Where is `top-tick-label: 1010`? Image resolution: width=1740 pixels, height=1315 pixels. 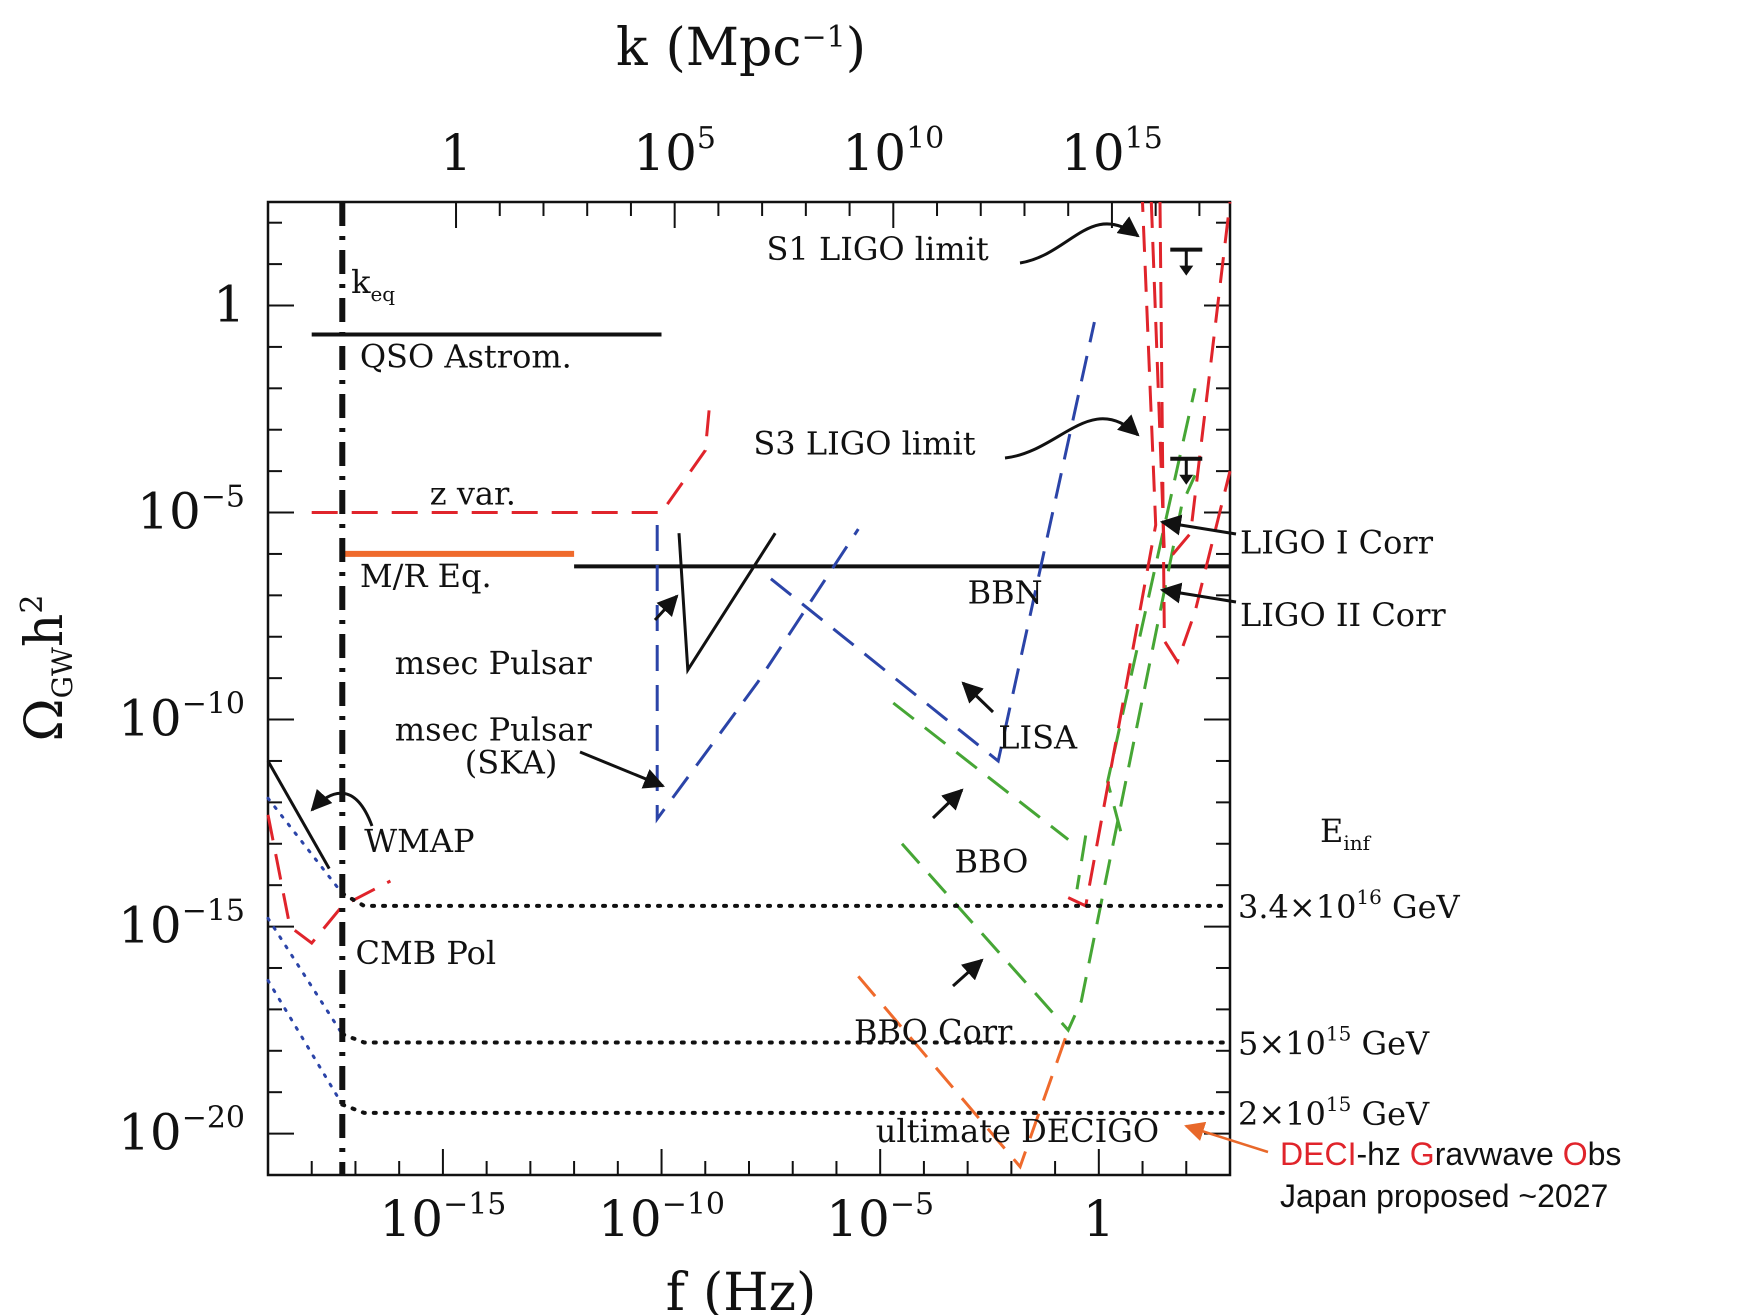 top-tick-label: 1010 is located at coordinates (893, 151).